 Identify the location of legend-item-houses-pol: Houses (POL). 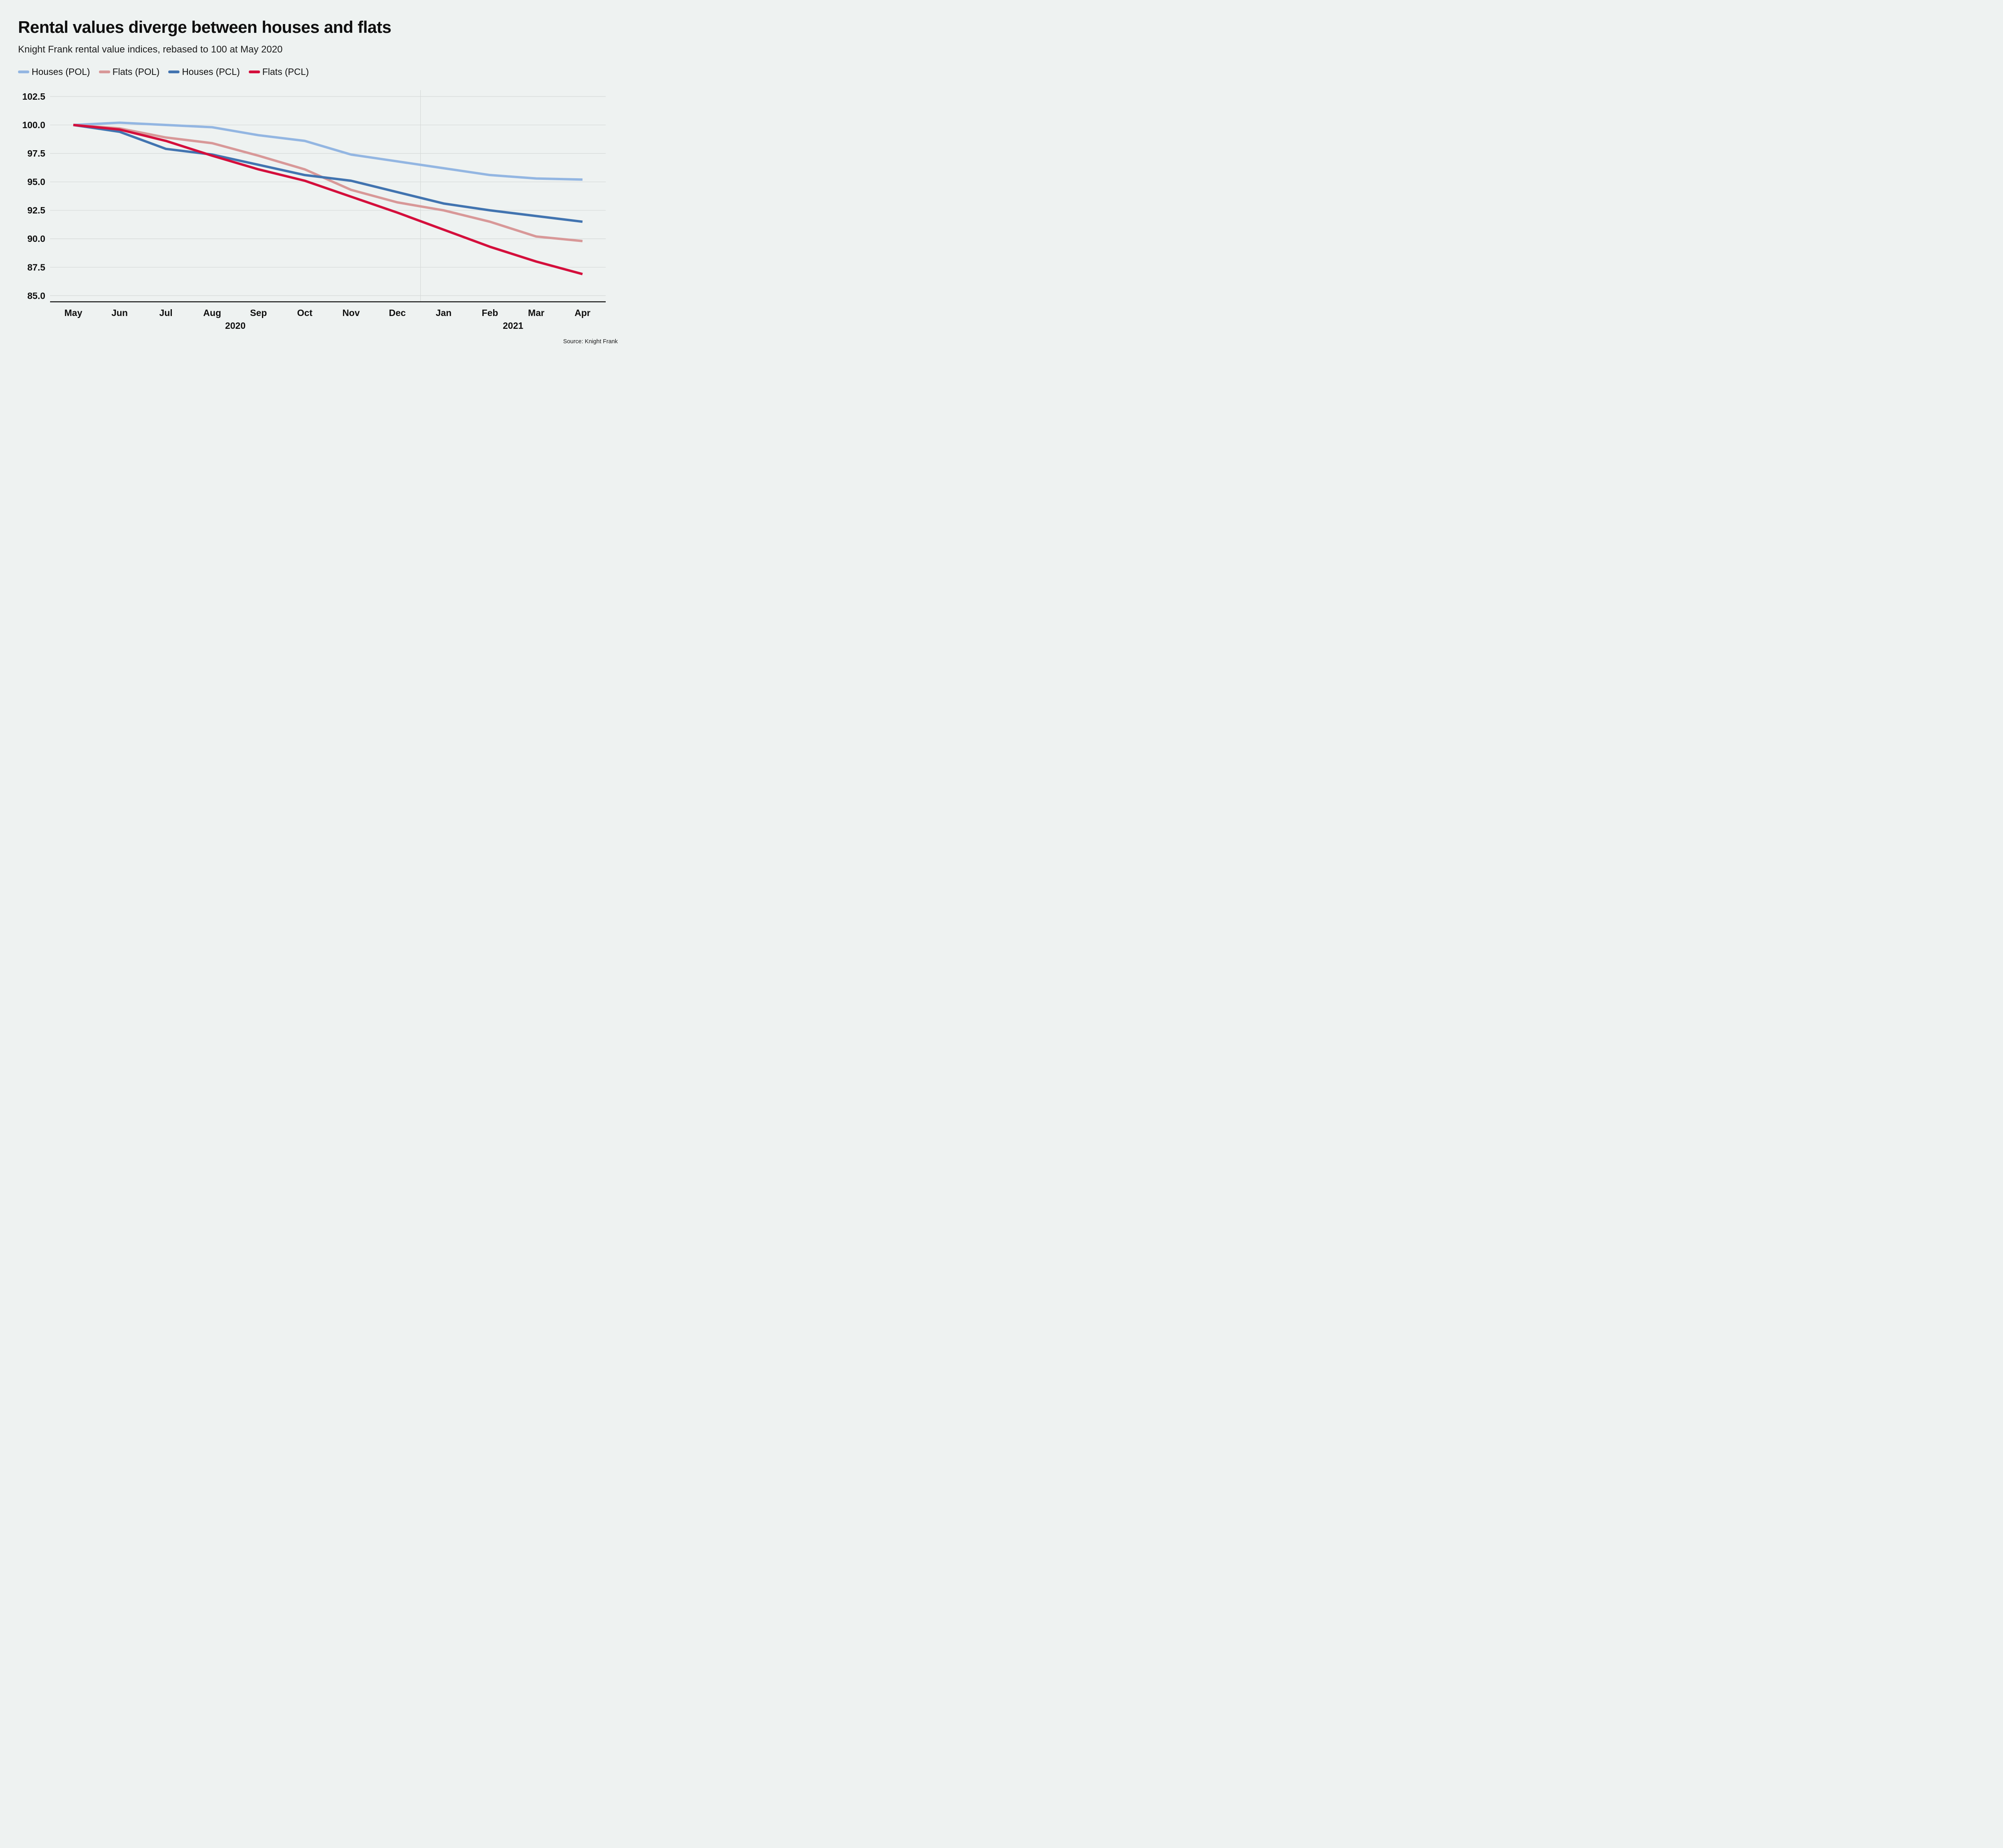
(54, 71).